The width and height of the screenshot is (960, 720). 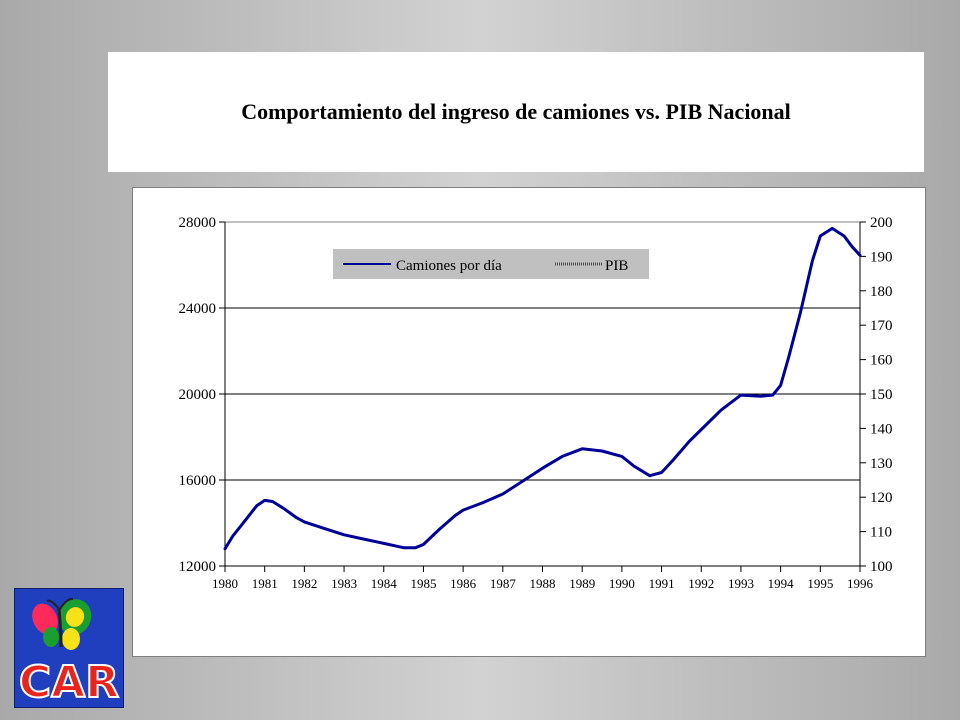 I want to click on x-tick-label: 1993, so click(x=741, y=583).